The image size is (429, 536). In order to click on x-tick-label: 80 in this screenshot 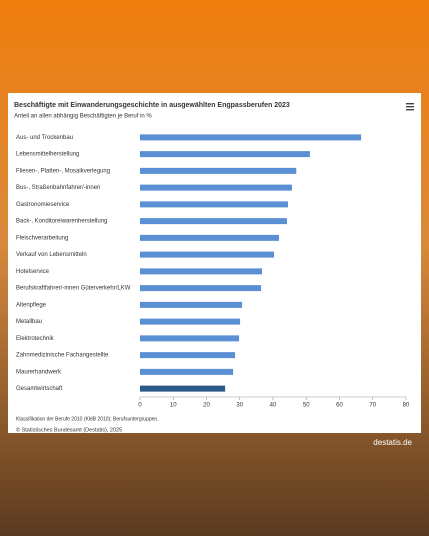, I will do `click(406, 406)`.